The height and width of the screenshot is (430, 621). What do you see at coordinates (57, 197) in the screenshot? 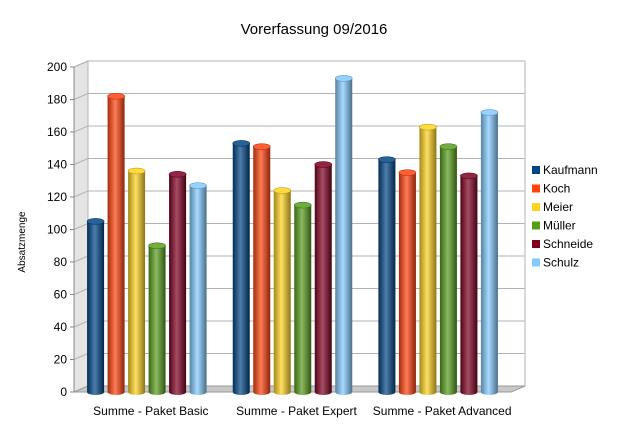
I see `y-tick-label: 120` at bounding box center [57, 197].